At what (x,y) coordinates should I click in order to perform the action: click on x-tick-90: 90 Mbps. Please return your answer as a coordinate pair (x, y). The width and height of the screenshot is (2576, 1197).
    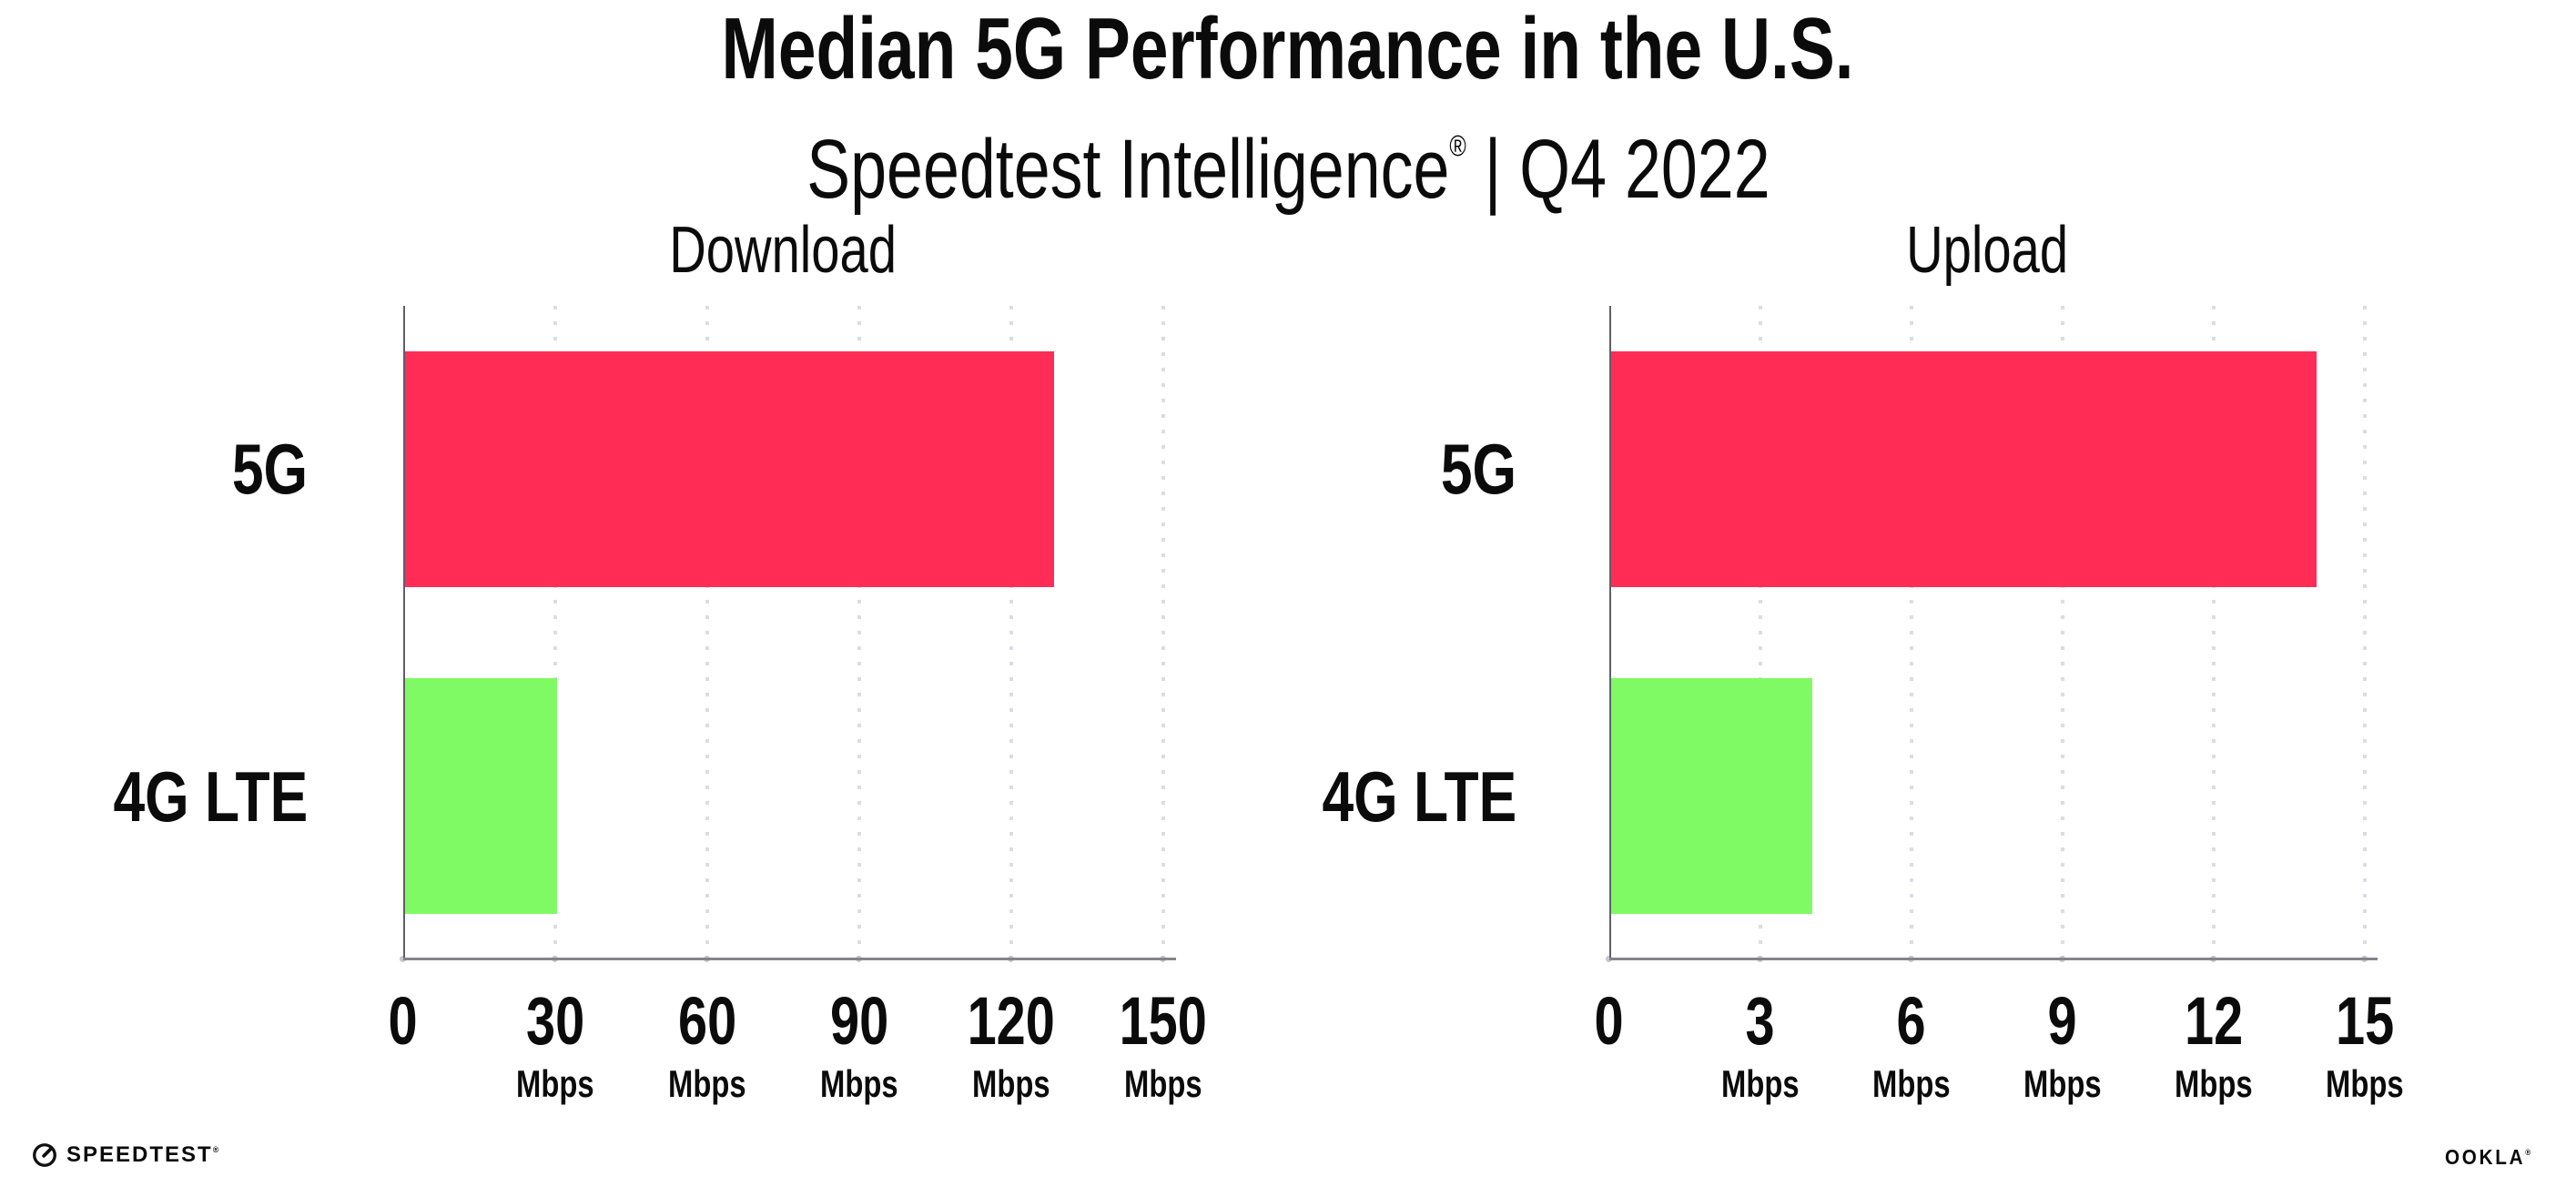
    Looking at the image, I should click on (859, 1045).